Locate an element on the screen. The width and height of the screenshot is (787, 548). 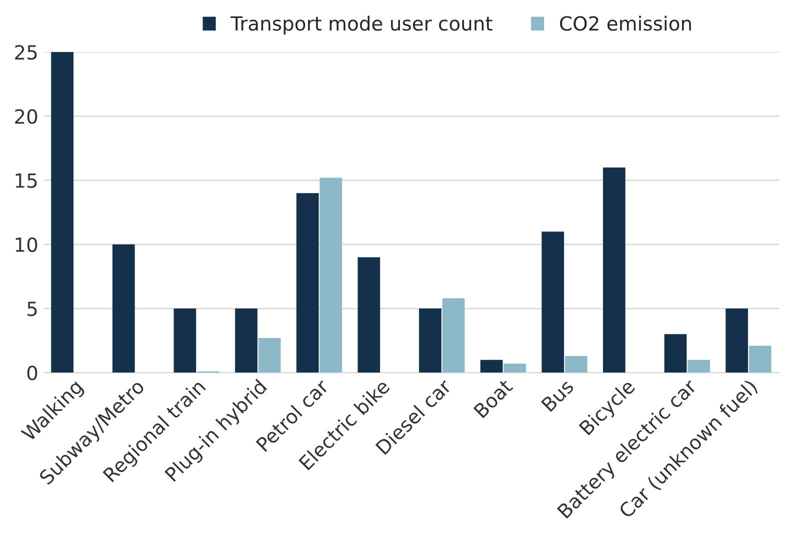
x-tick-label: Bus is located at coordinates (557, 395).